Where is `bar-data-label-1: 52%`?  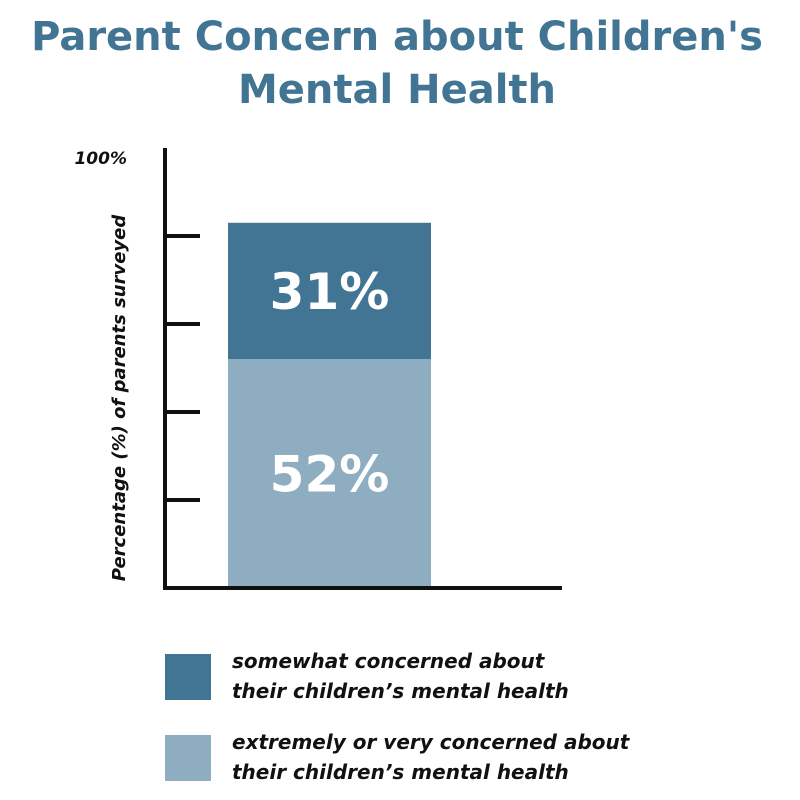
bar-data-label-1: 52% is located at coordinates (330, 475).